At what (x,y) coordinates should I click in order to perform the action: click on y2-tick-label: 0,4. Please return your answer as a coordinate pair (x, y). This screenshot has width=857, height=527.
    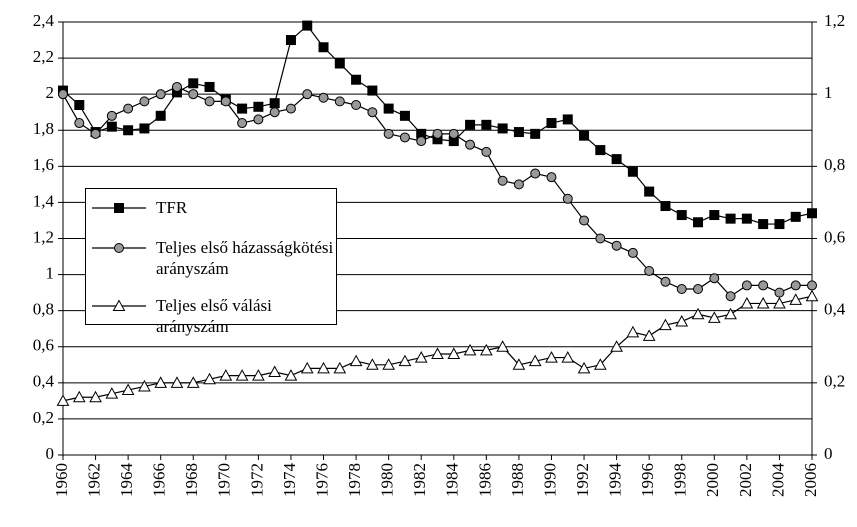
    Looking at the image, I should click on (835, 309).